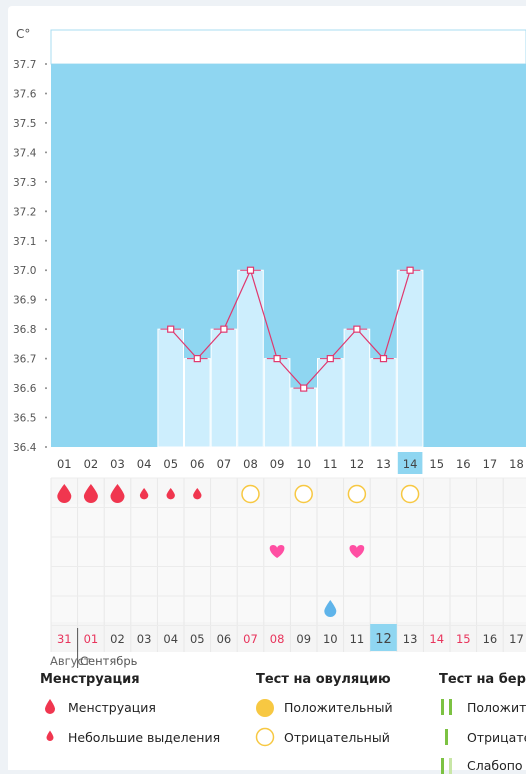 The height and width of the screenshot is (774, 526). What do you see at coordinates (288, 563) in the screenshot?
I see `marks-area-background` at bounding box center [288, 563].